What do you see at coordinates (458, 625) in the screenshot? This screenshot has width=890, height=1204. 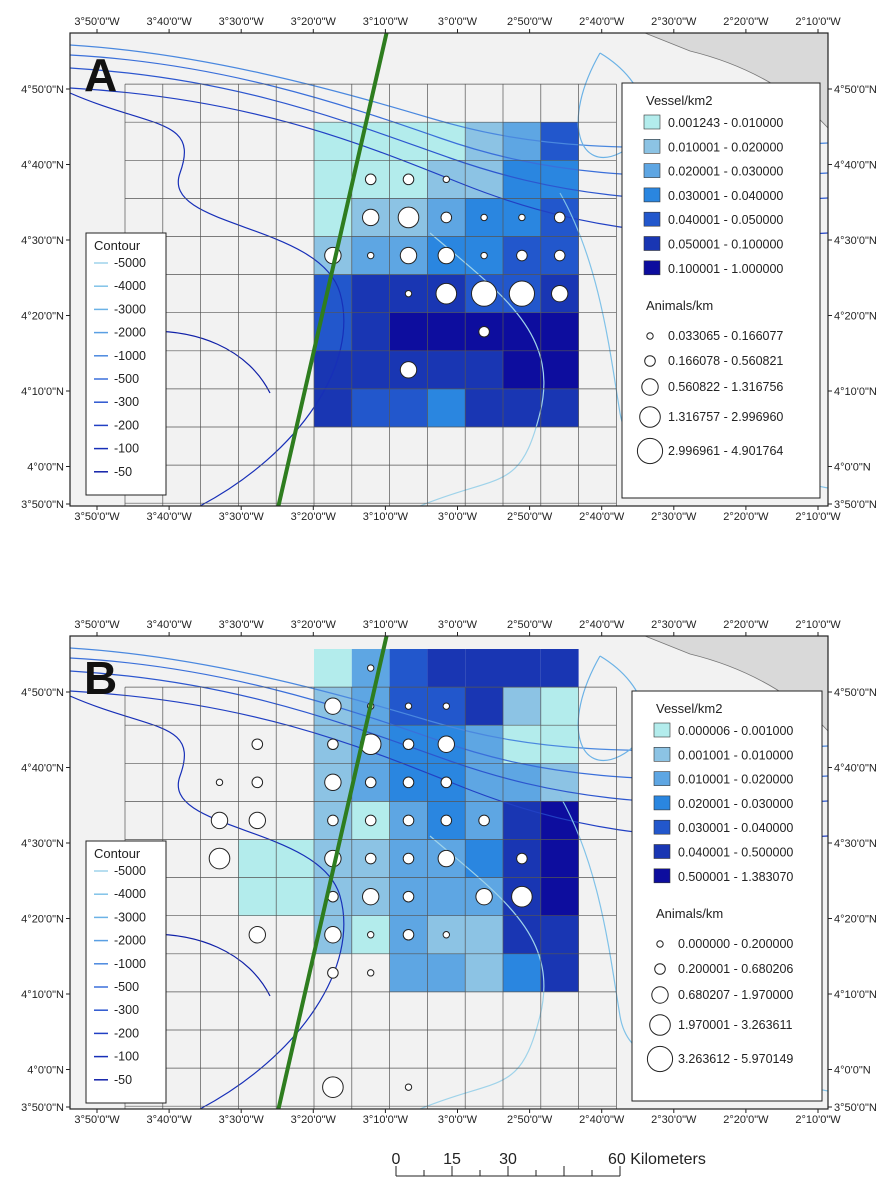 I see `lon-label-top: 3°0'0"W` at bounding box center [458, 625].